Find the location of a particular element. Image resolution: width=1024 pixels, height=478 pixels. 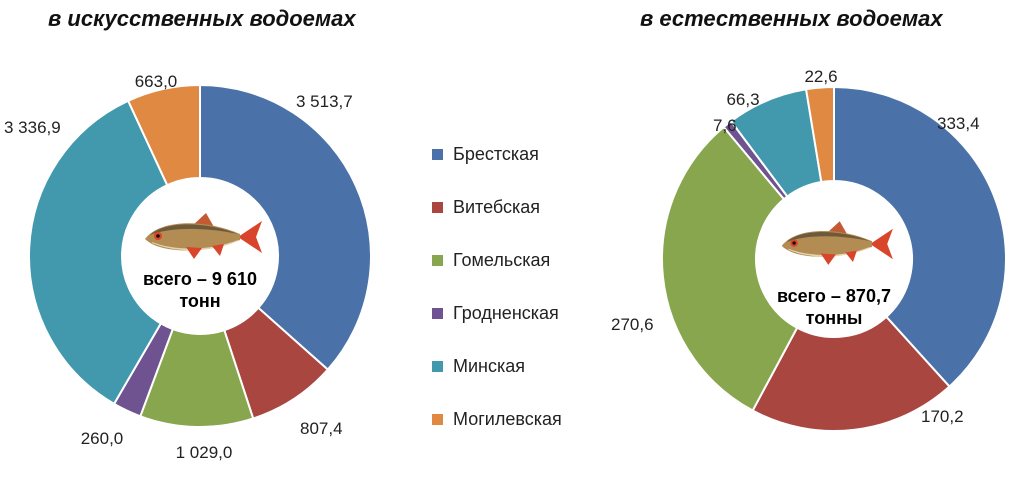

value-label: 66,3 is located at coordinates (742, 99).